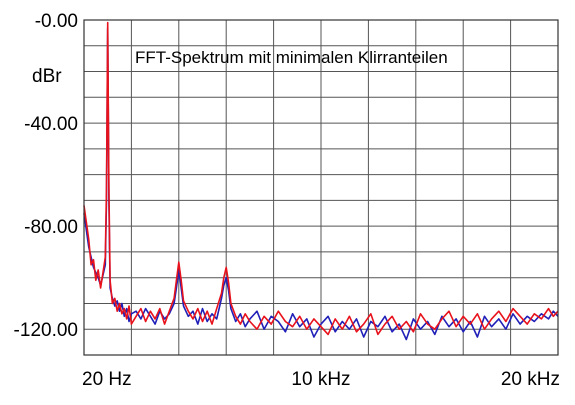 The height and width of the screenshot is (405, 575). I want to click on y-tick-labels: -0.00 -40.00 -80.00 -120.00, so click(46, 176).